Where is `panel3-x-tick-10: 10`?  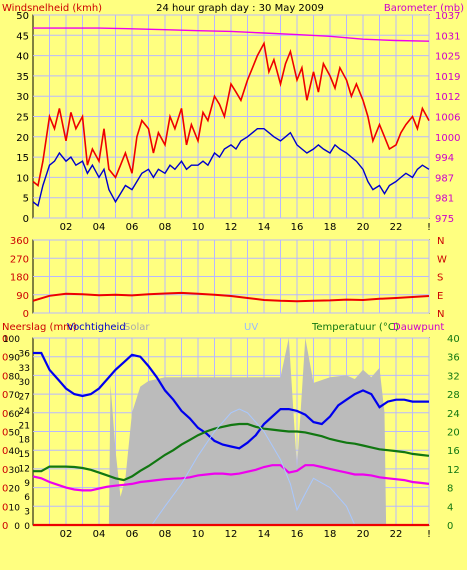 panel3-x-tick-10: 10 is located at coordinates (198, 534).